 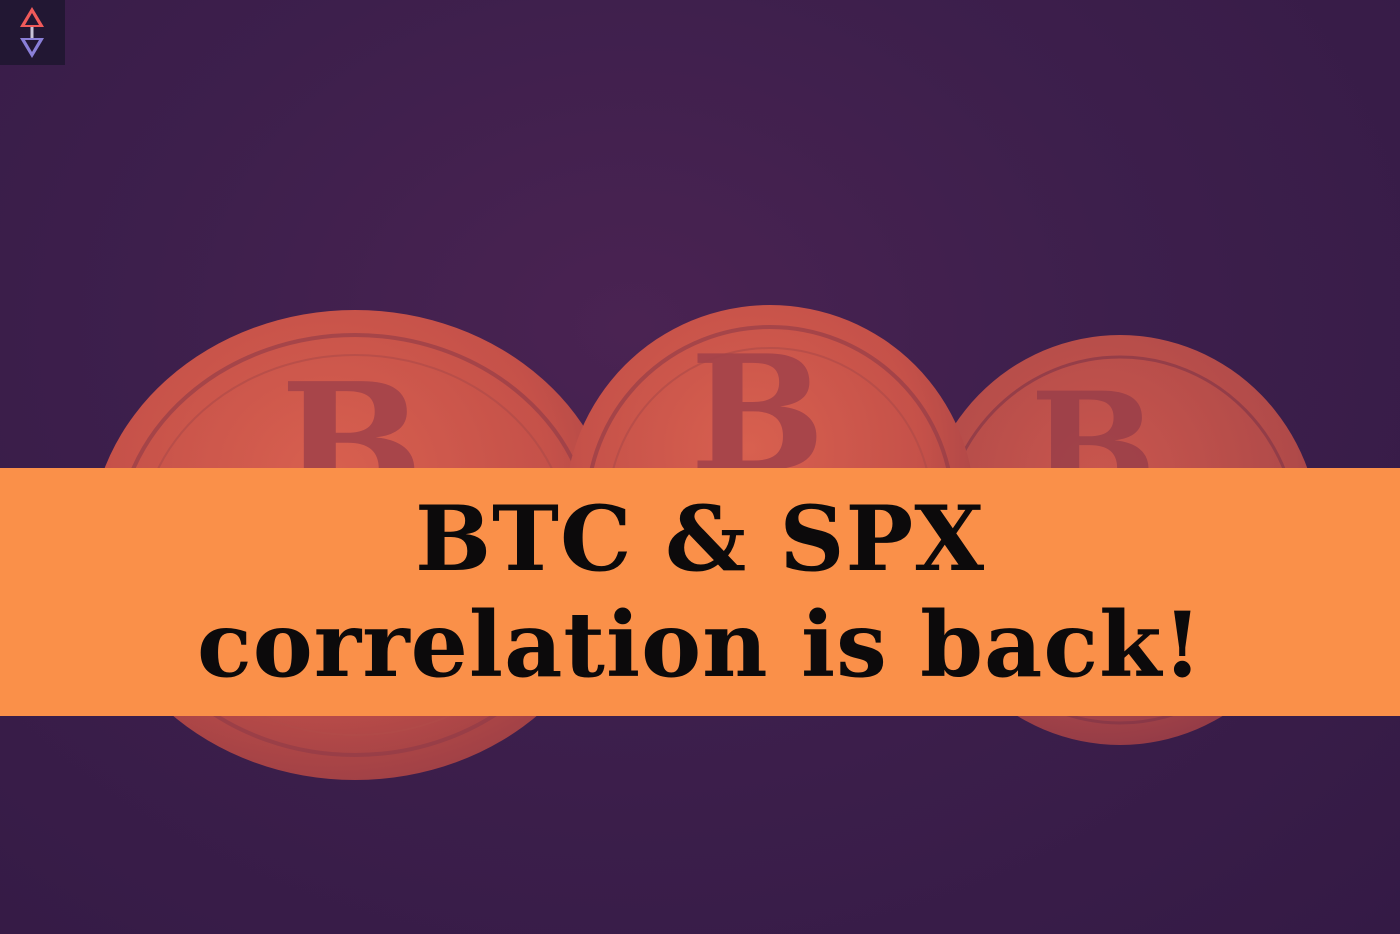 I want to click on headline-line-1: BTC & SPX, so click(x=700, y=539).